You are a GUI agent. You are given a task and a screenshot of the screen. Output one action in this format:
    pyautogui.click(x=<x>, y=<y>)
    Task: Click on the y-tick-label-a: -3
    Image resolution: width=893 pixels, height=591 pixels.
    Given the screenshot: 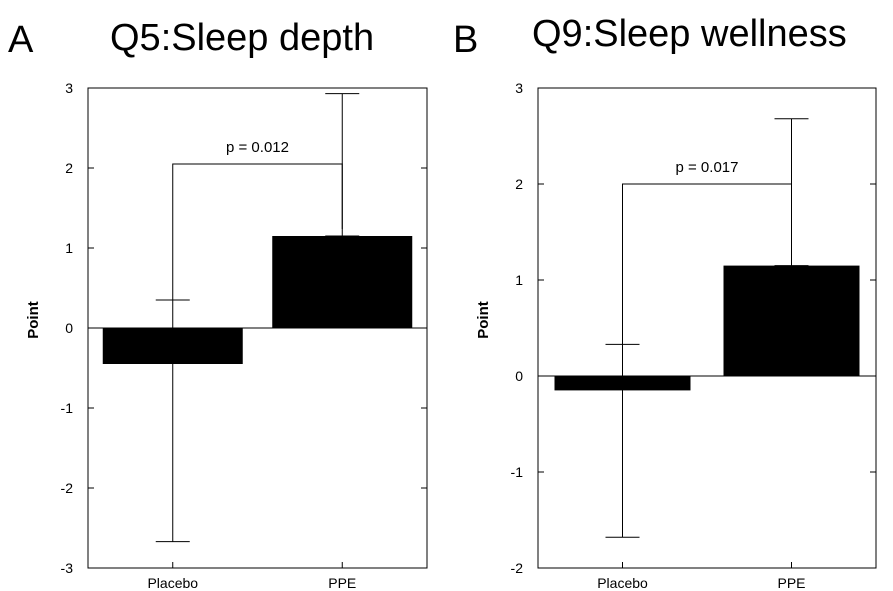 What is the action you would take?
    pyautogui.click(x=67, y=568)
    